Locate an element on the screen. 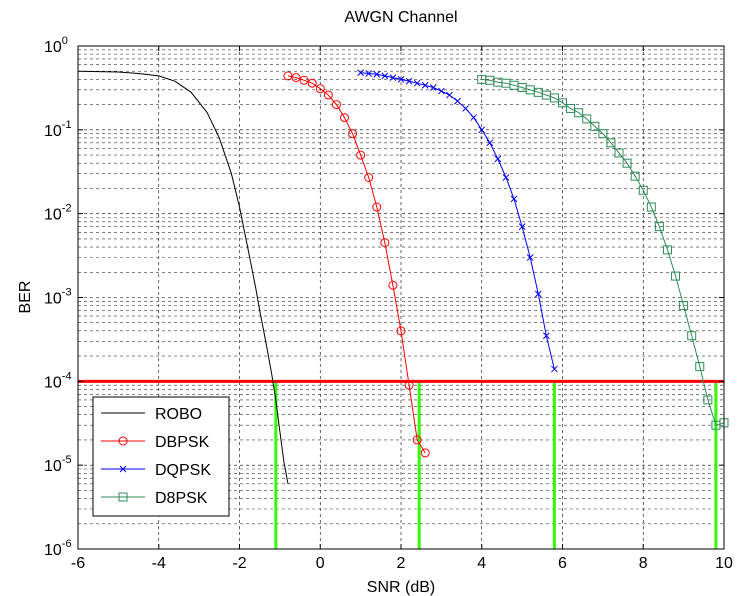 This screenshot has height=596, width=737. legend-marker-dbpsk is located at coordinates (123, 441).